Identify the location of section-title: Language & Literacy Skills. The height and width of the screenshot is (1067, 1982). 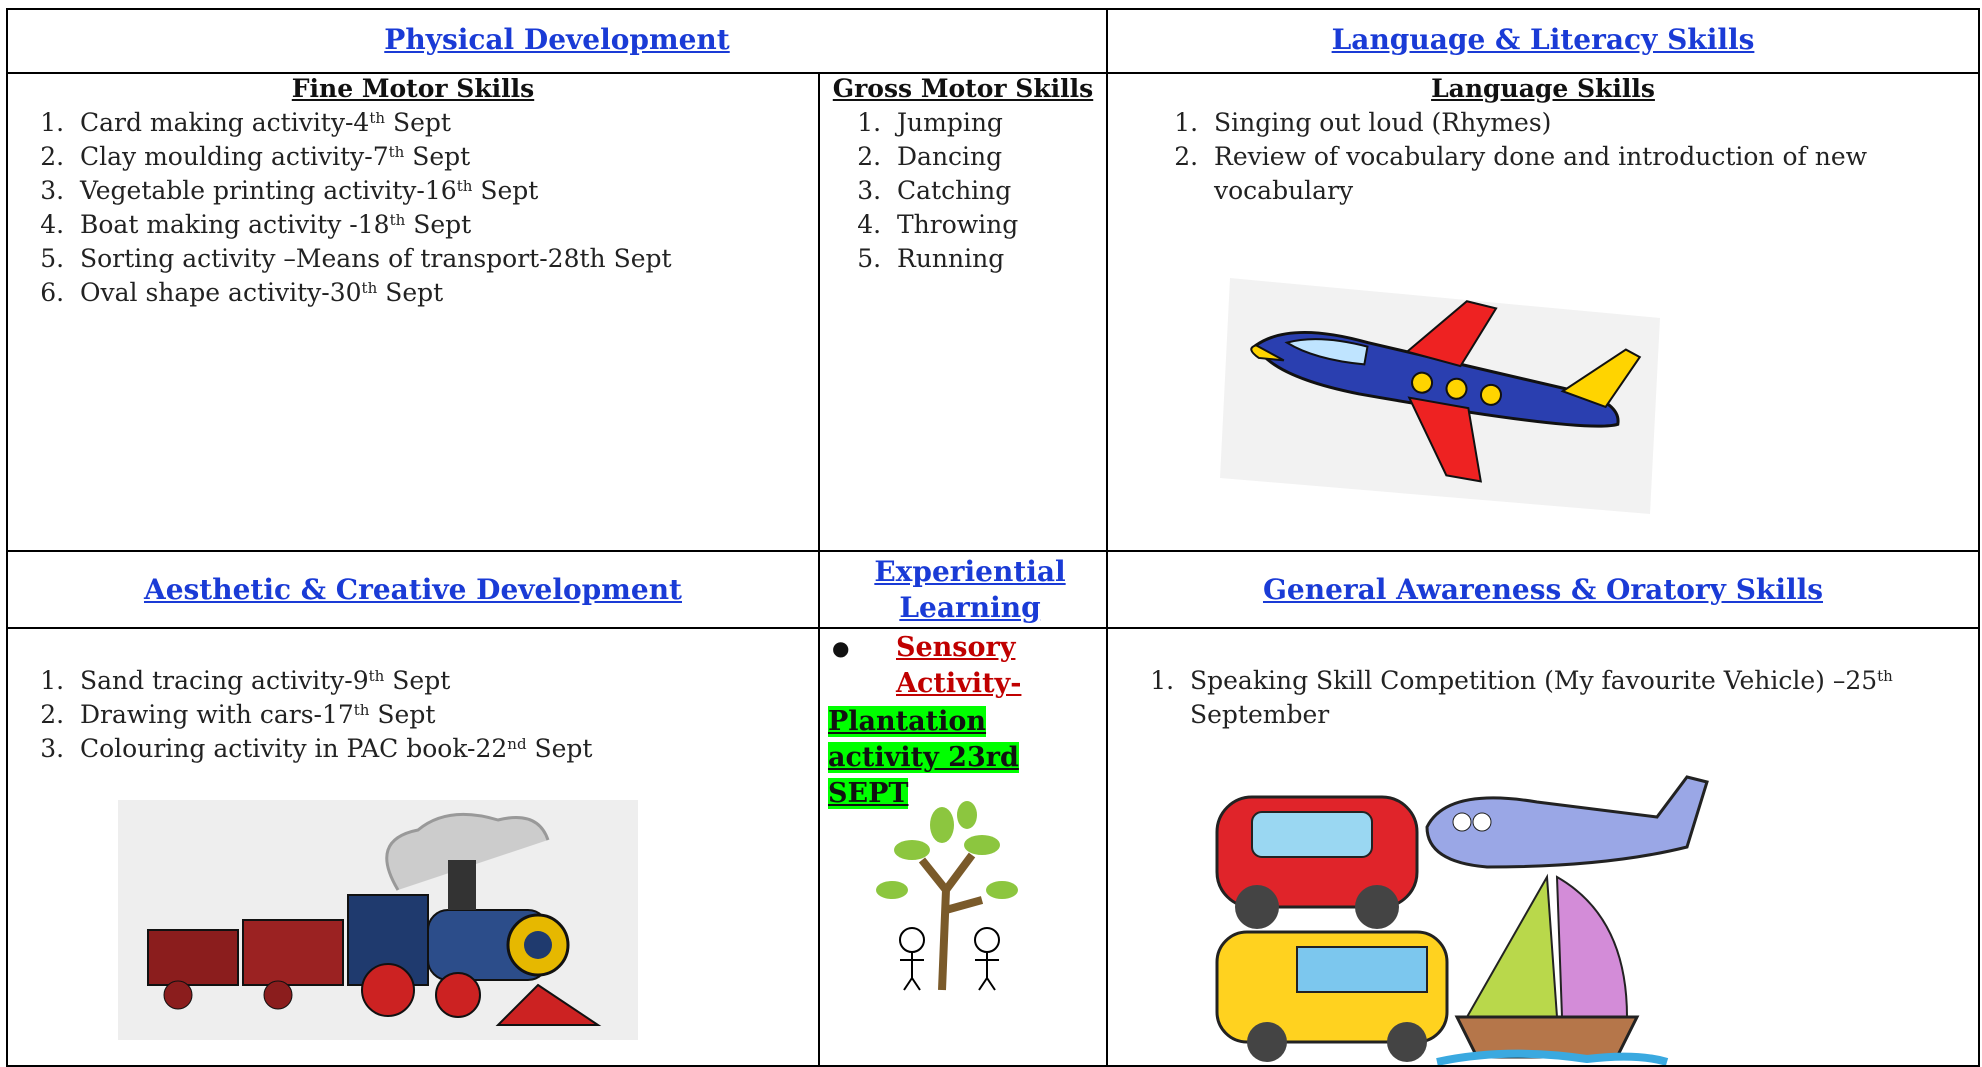
(1543, 39).